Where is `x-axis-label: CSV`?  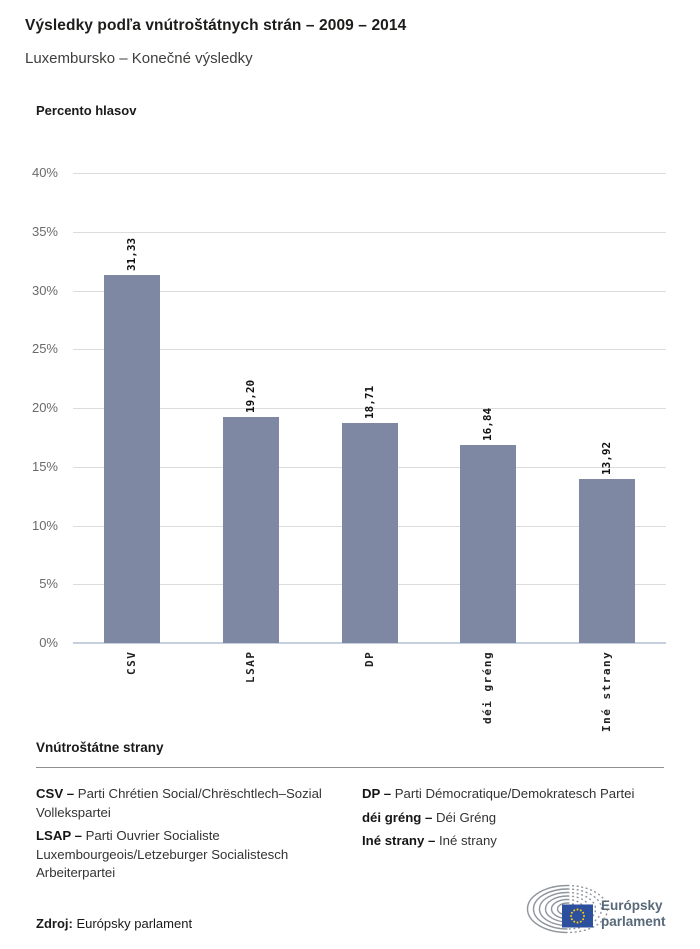 x-axis-label: CSV is located at coordinates (132, 663).